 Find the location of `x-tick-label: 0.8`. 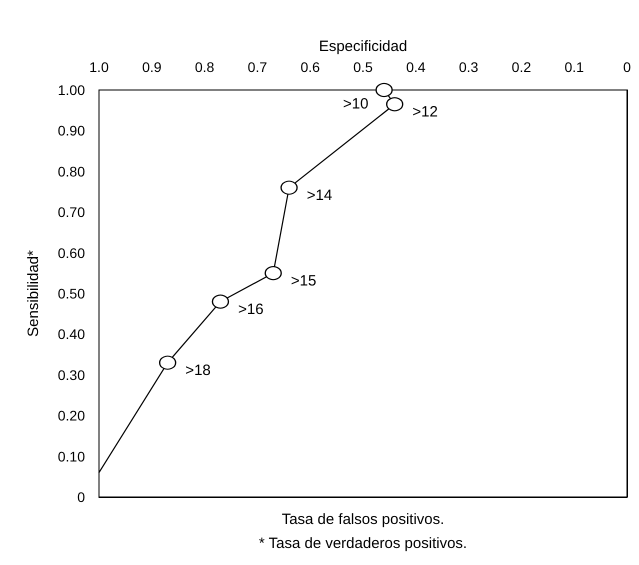

x-tick-label: 0.8 is located at coordinates (204, 67).